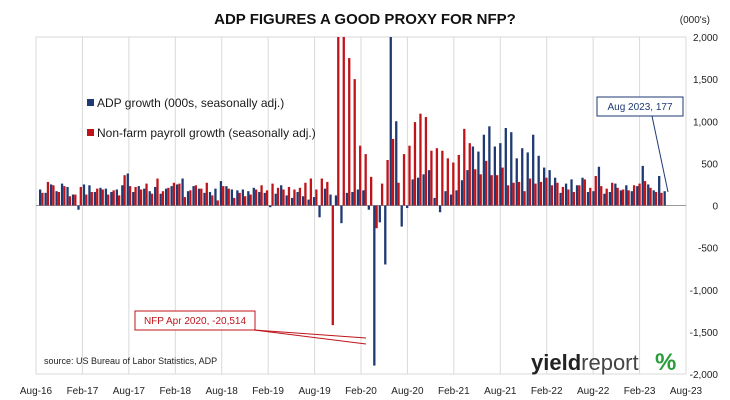 Image resolution: width=730 pixels, height=400 pixels. I want to click on legend-label-adp: ADP growth (000s, seasonally adj.), so click(190, 103).